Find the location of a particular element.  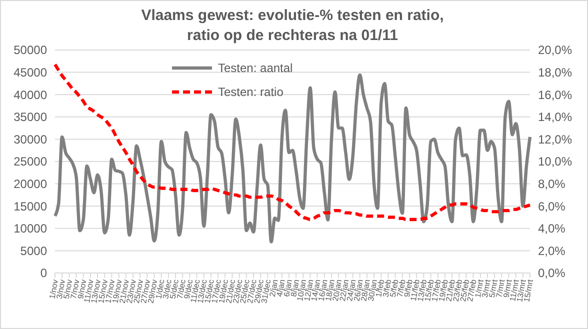

y-tick-label: 20000 is located at coordinates (31, 184).